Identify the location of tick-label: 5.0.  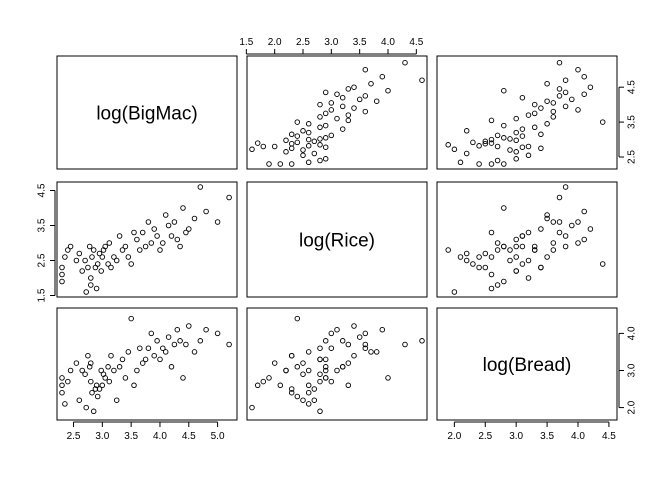
(218, 436).